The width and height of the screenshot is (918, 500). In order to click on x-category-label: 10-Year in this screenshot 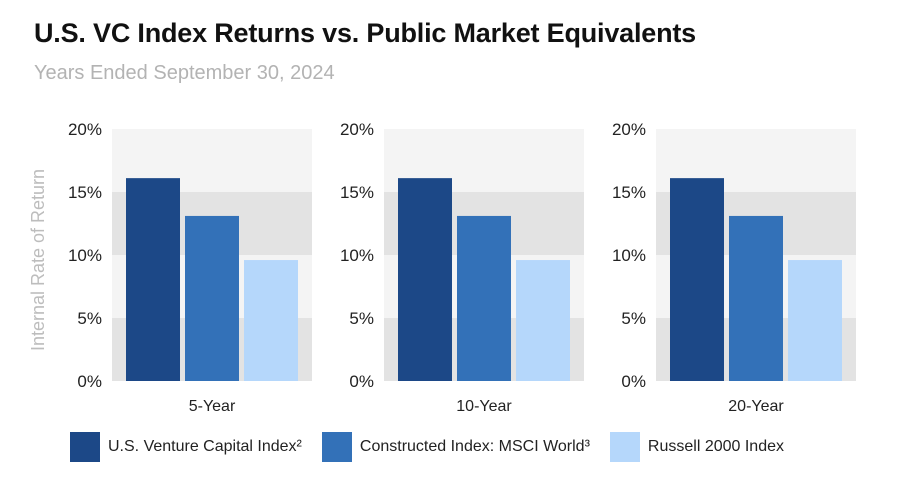, I will do `click(484, 406)`.